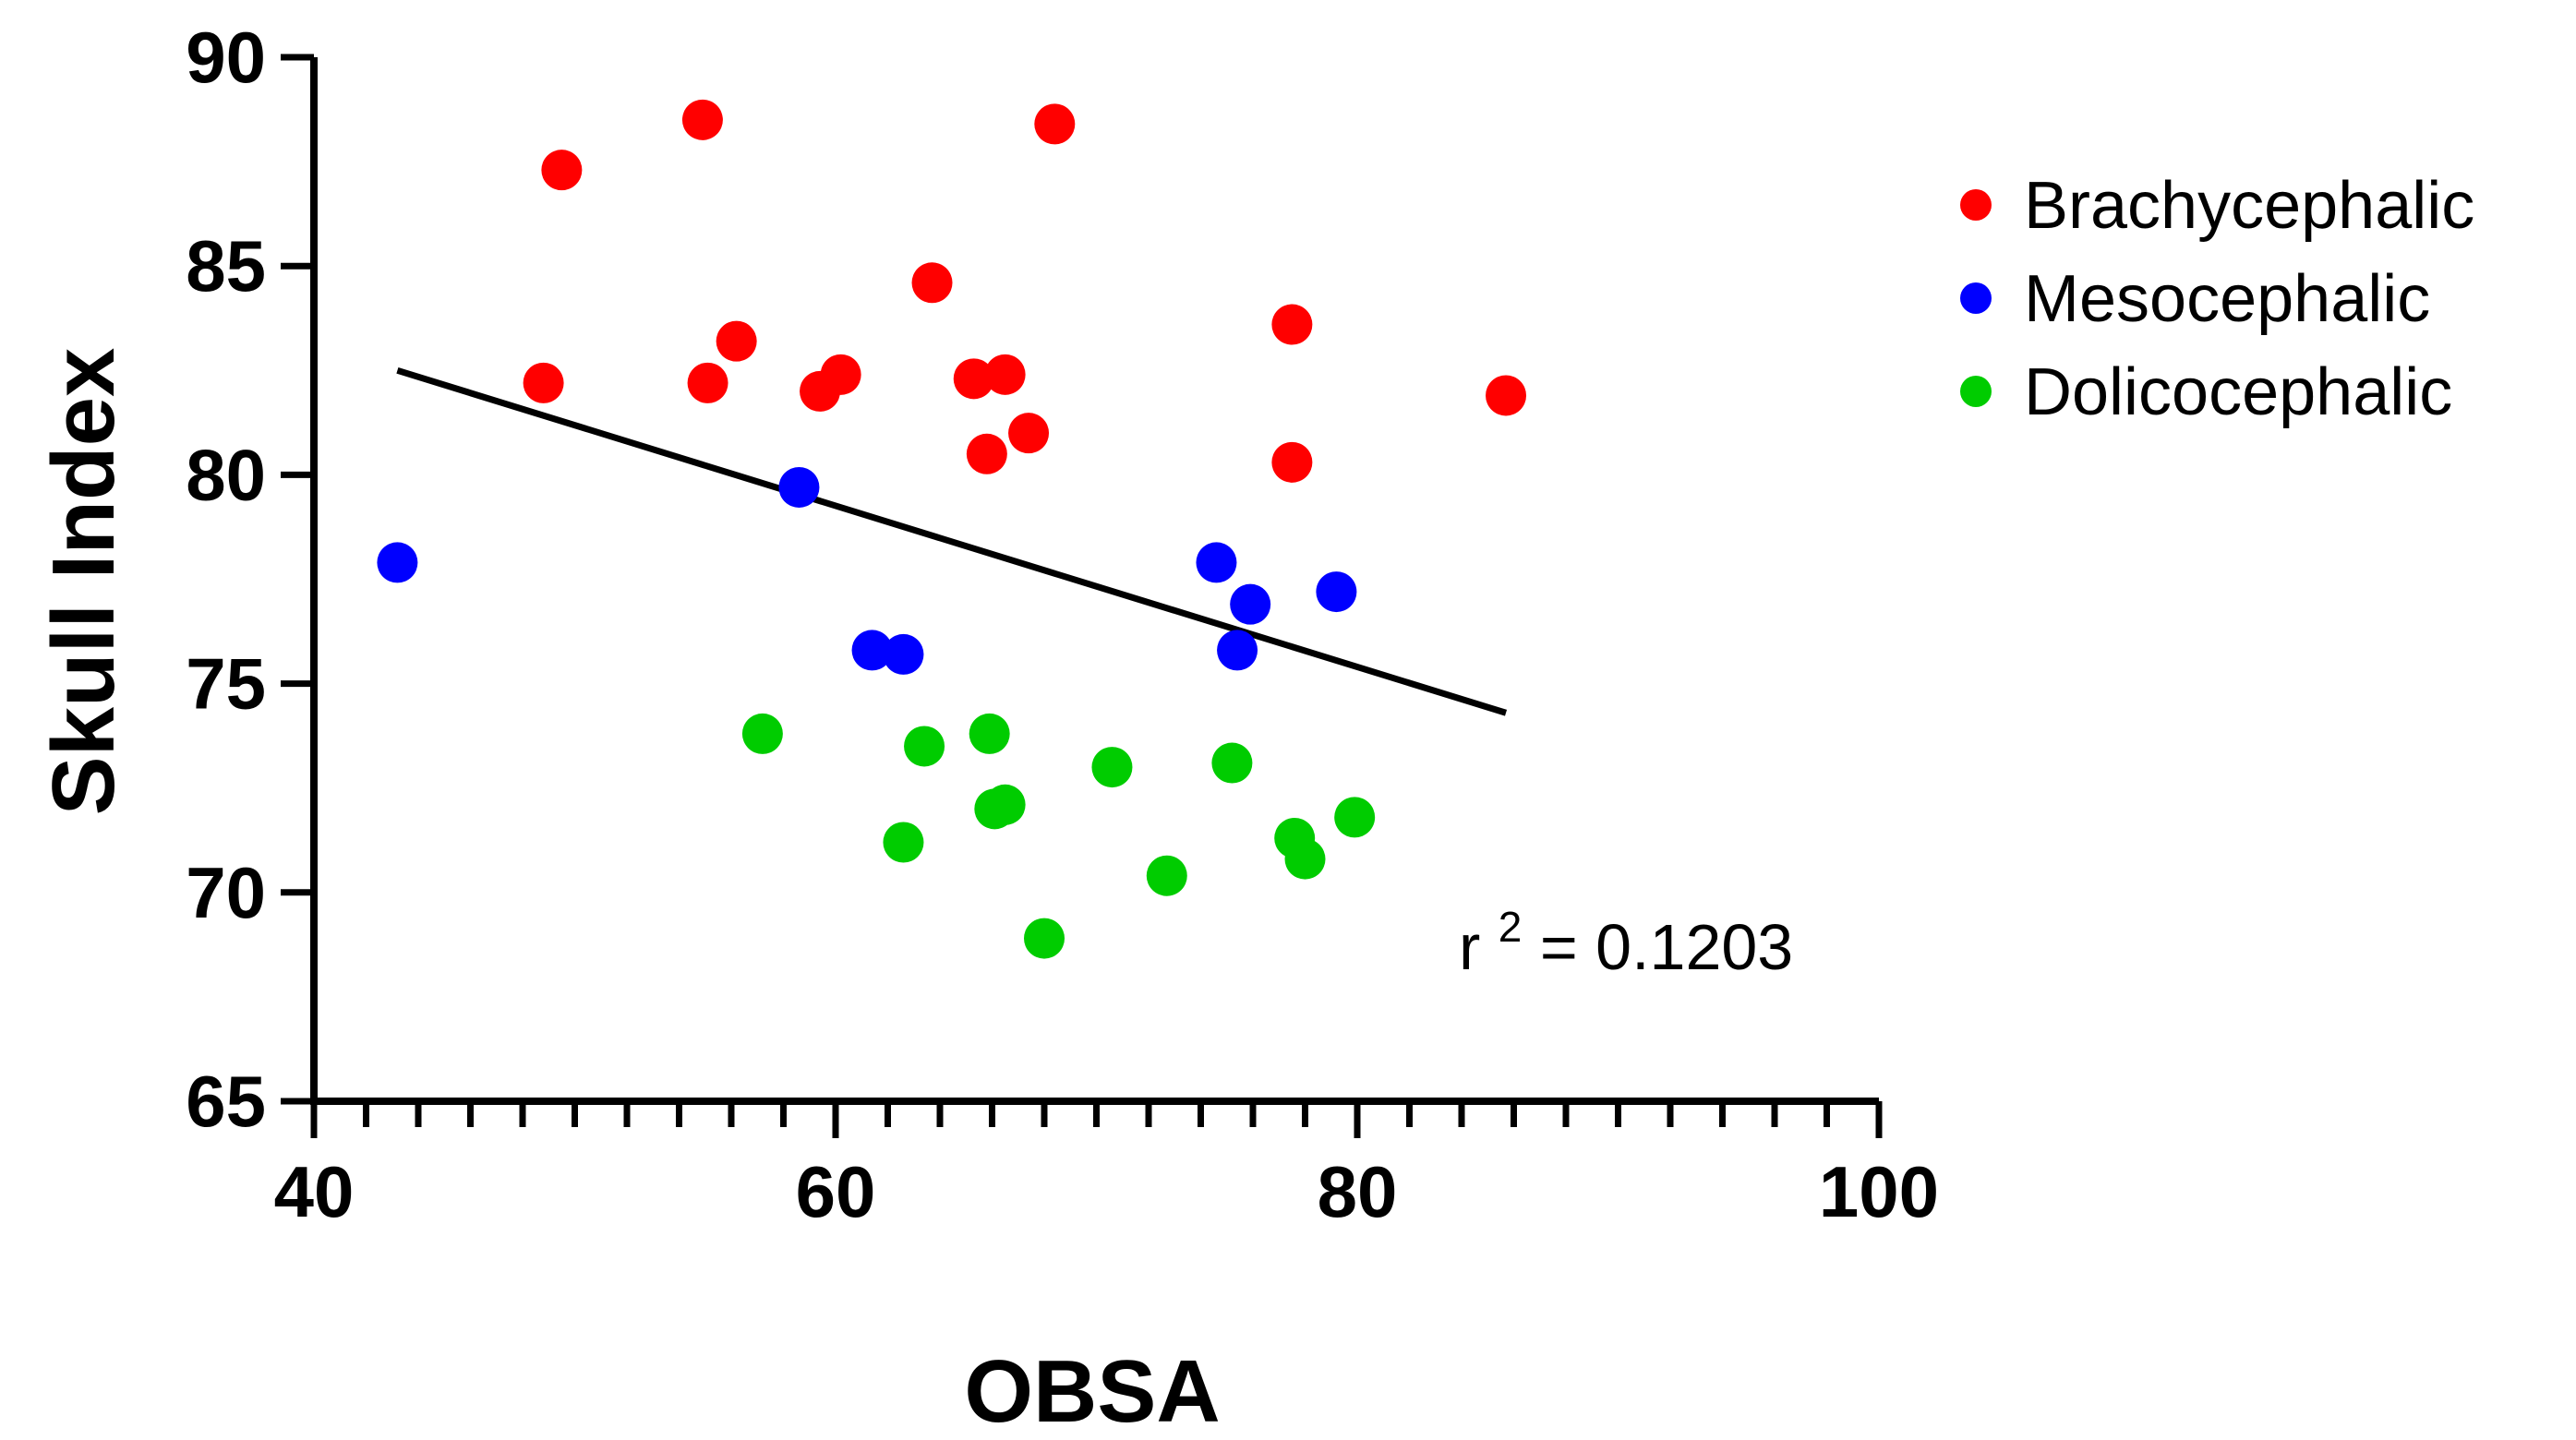  Describe the element at coordinates (1666, 947) in the screenshot. I see `r-squared-value: = 0.1203` at that location.